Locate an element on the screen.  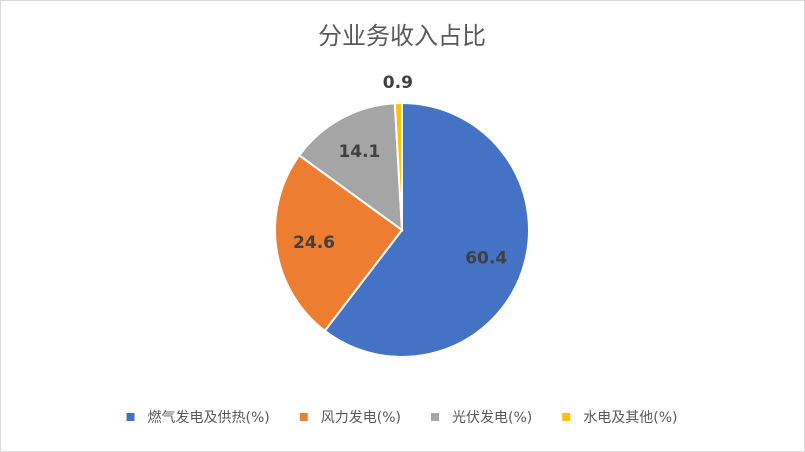
legend-label: 燃气发电及供热(%) is located at coordinates (209, 417).